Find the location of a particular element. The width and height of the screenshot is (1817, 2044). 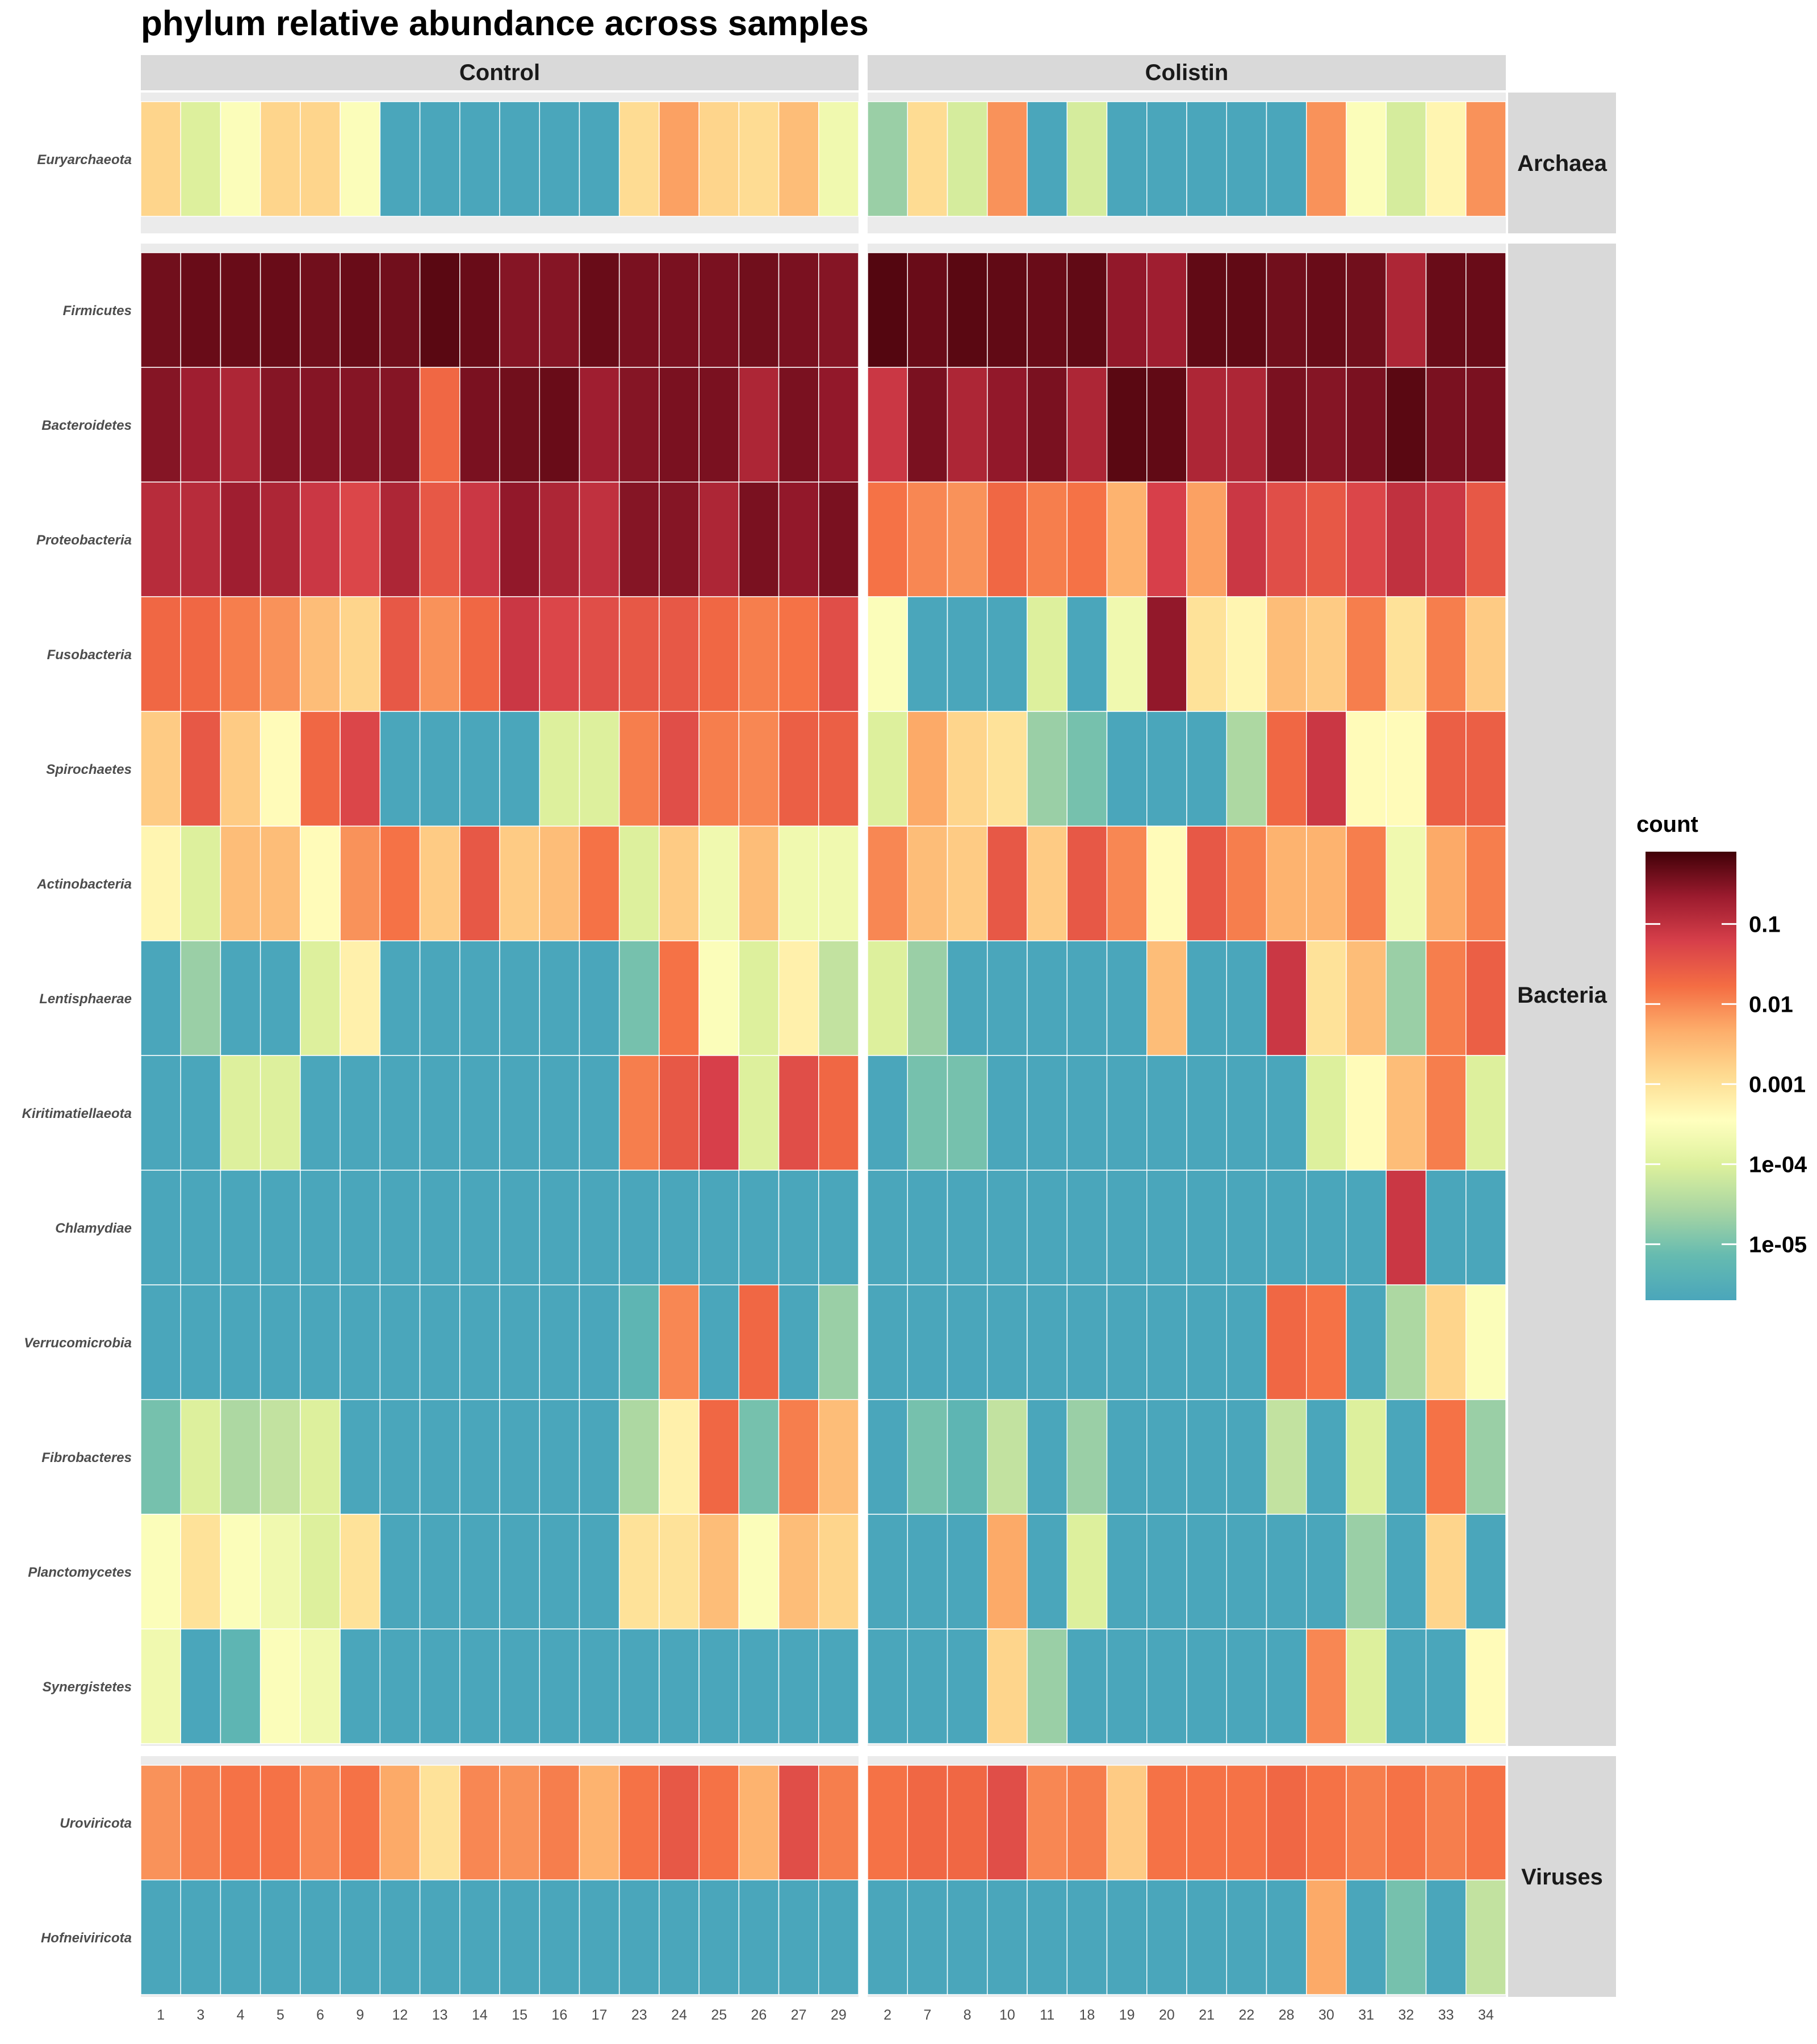

color-legend: count 0.1 0.01 0.001 1e-04 1e-05 is located at coordinates (1722, 1056).